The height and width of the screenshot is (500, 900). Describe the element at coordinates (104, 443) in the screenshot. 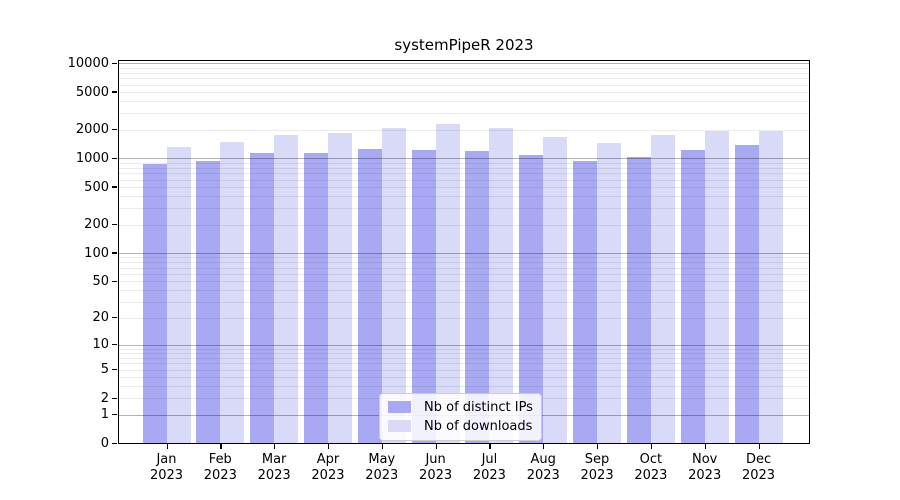

I see `y-tick-label: 0` at that location.